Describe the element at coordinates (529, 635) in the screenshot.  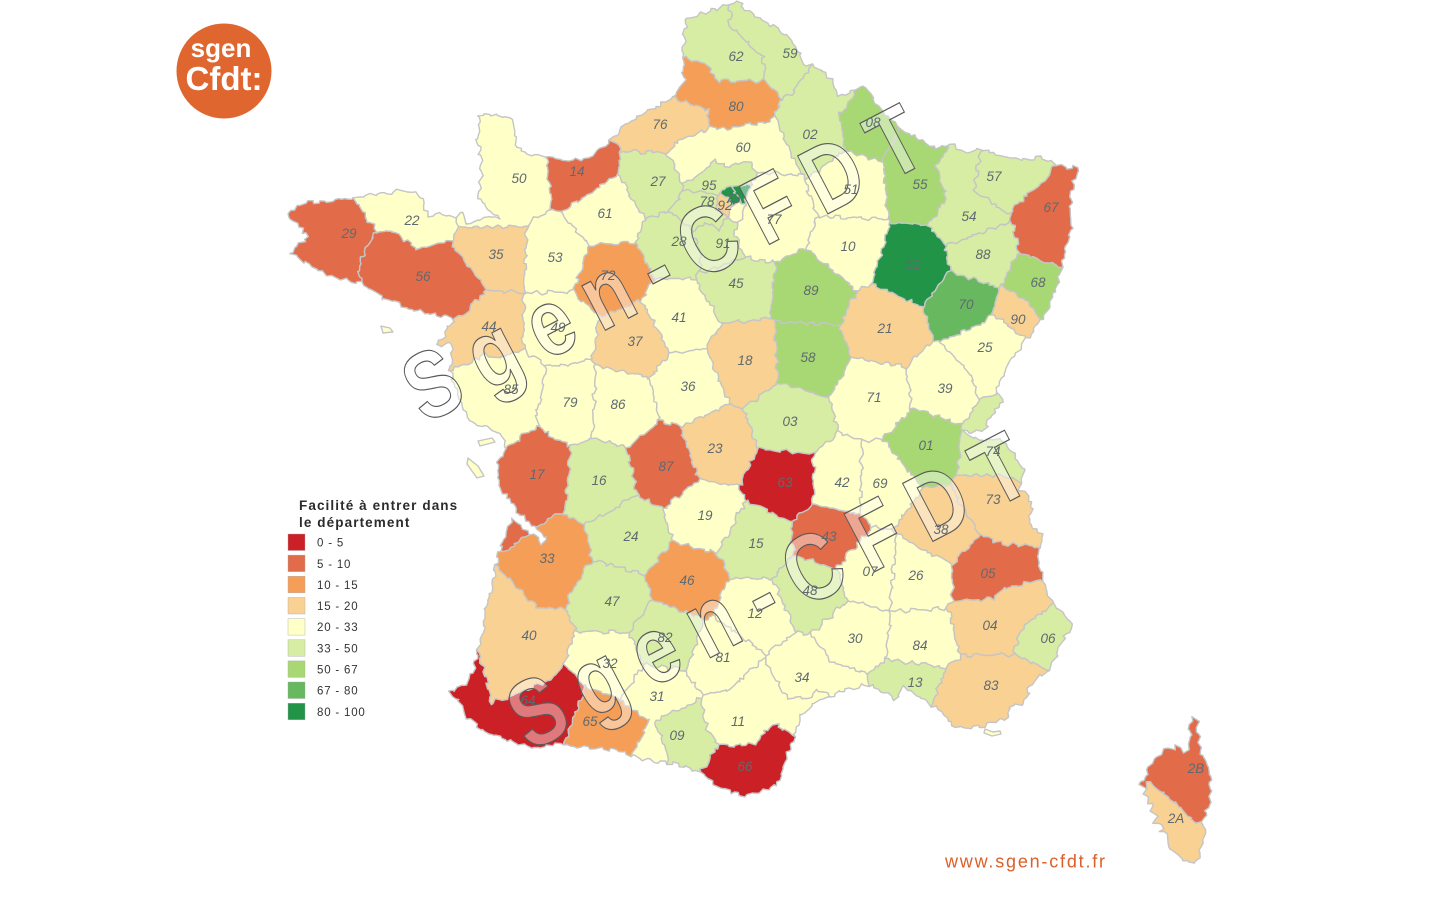
I see `svg-text: 40` at that location.